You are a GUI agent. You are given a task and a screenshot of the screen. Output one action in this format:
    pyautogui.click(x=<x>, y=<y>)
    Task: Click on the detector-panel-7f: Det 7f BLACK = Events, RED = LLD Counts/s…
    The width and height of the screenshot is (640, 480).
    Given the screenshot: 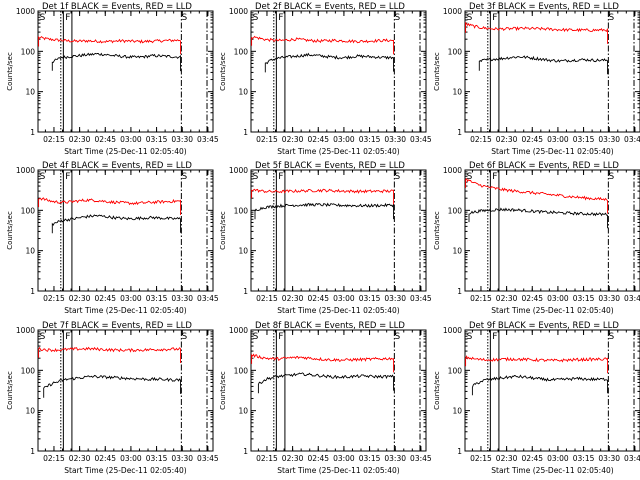 What is the action you would take?
    pyautogui.click(x=112, y=398)
    